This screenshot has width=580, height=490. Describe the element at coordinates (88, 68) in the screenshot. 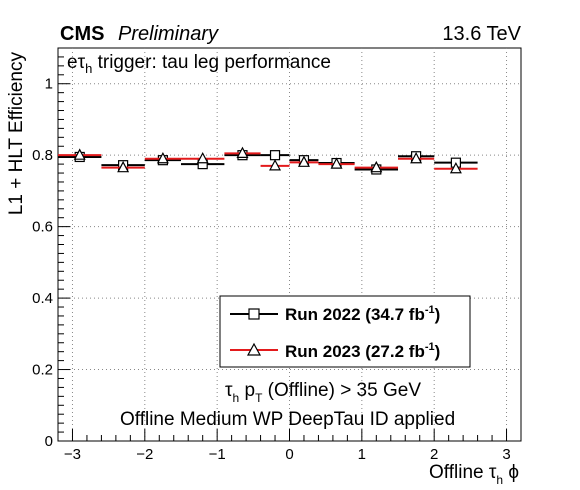

I see `chart-title-sub: h` at that location.